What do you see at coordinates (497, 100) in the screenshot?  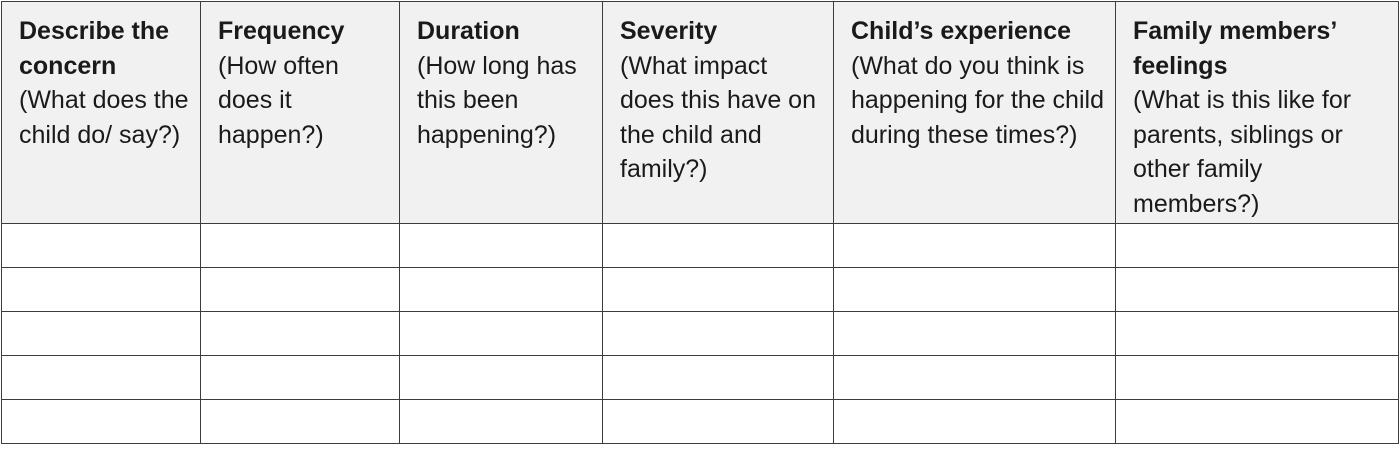 I see `column-subtitle: (How long has this been happening?)` at bounding box center [497, 100].